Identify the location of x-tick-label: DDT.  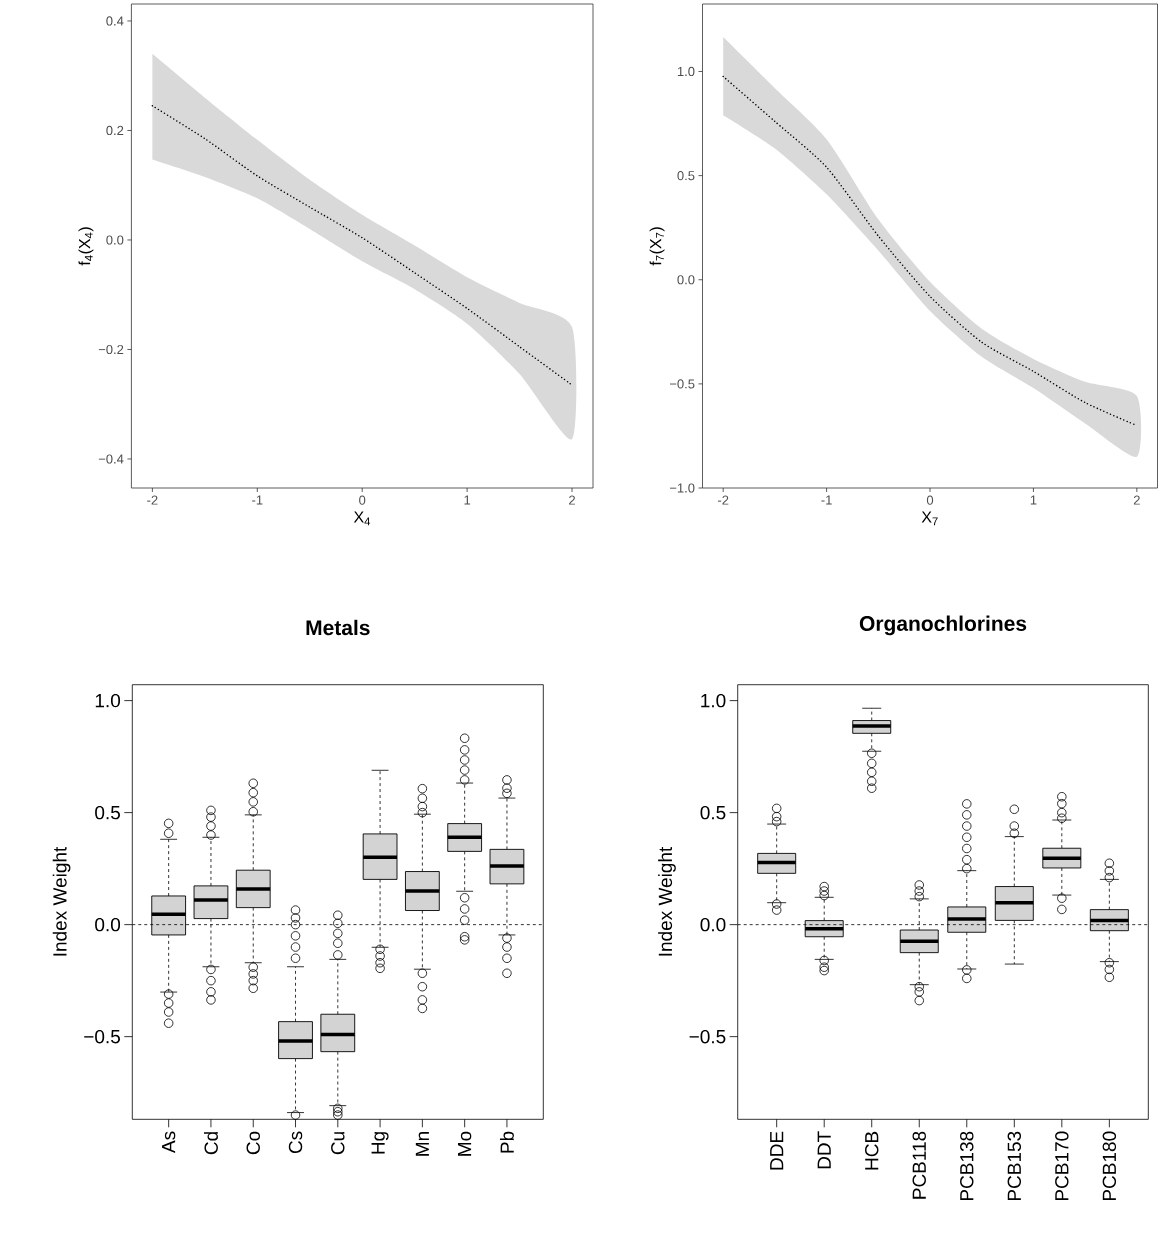
(824, 1150).